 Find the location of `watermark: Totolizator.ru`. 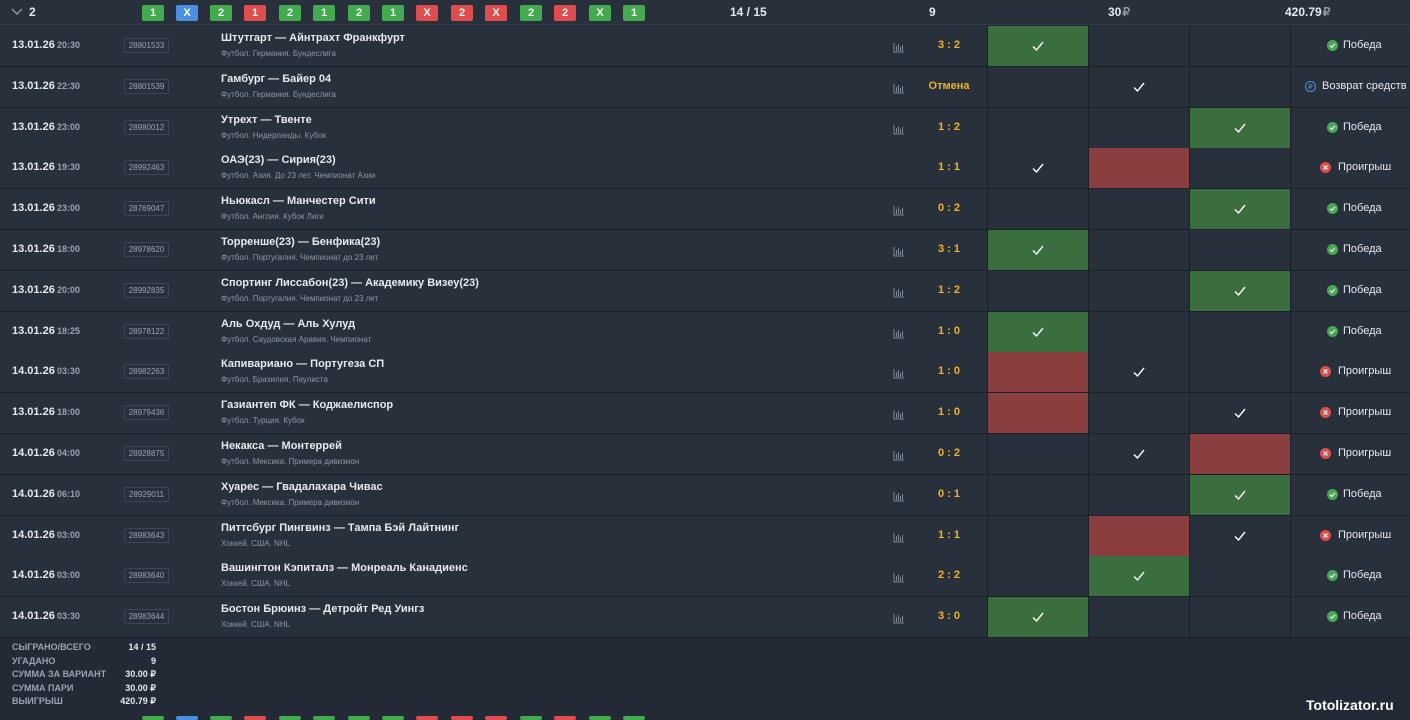

watermark: Totolizator.ru is located at coordinates (1350, 705).